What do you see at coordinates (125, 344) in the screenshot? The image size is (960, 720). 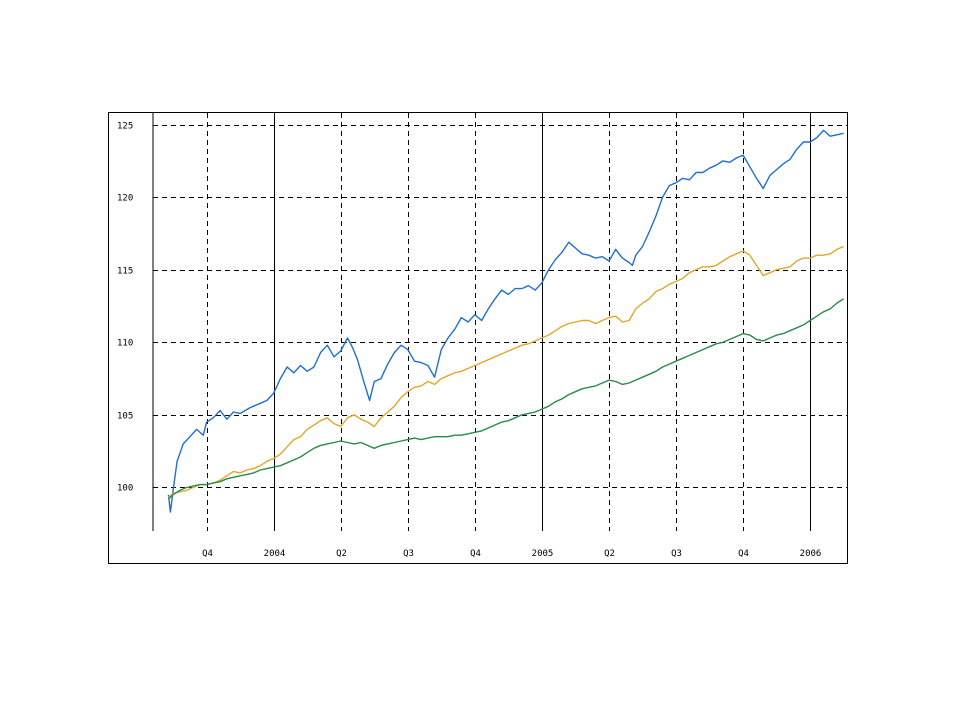 I see `y-tick-label: 110` at bounding box center [125, 344].